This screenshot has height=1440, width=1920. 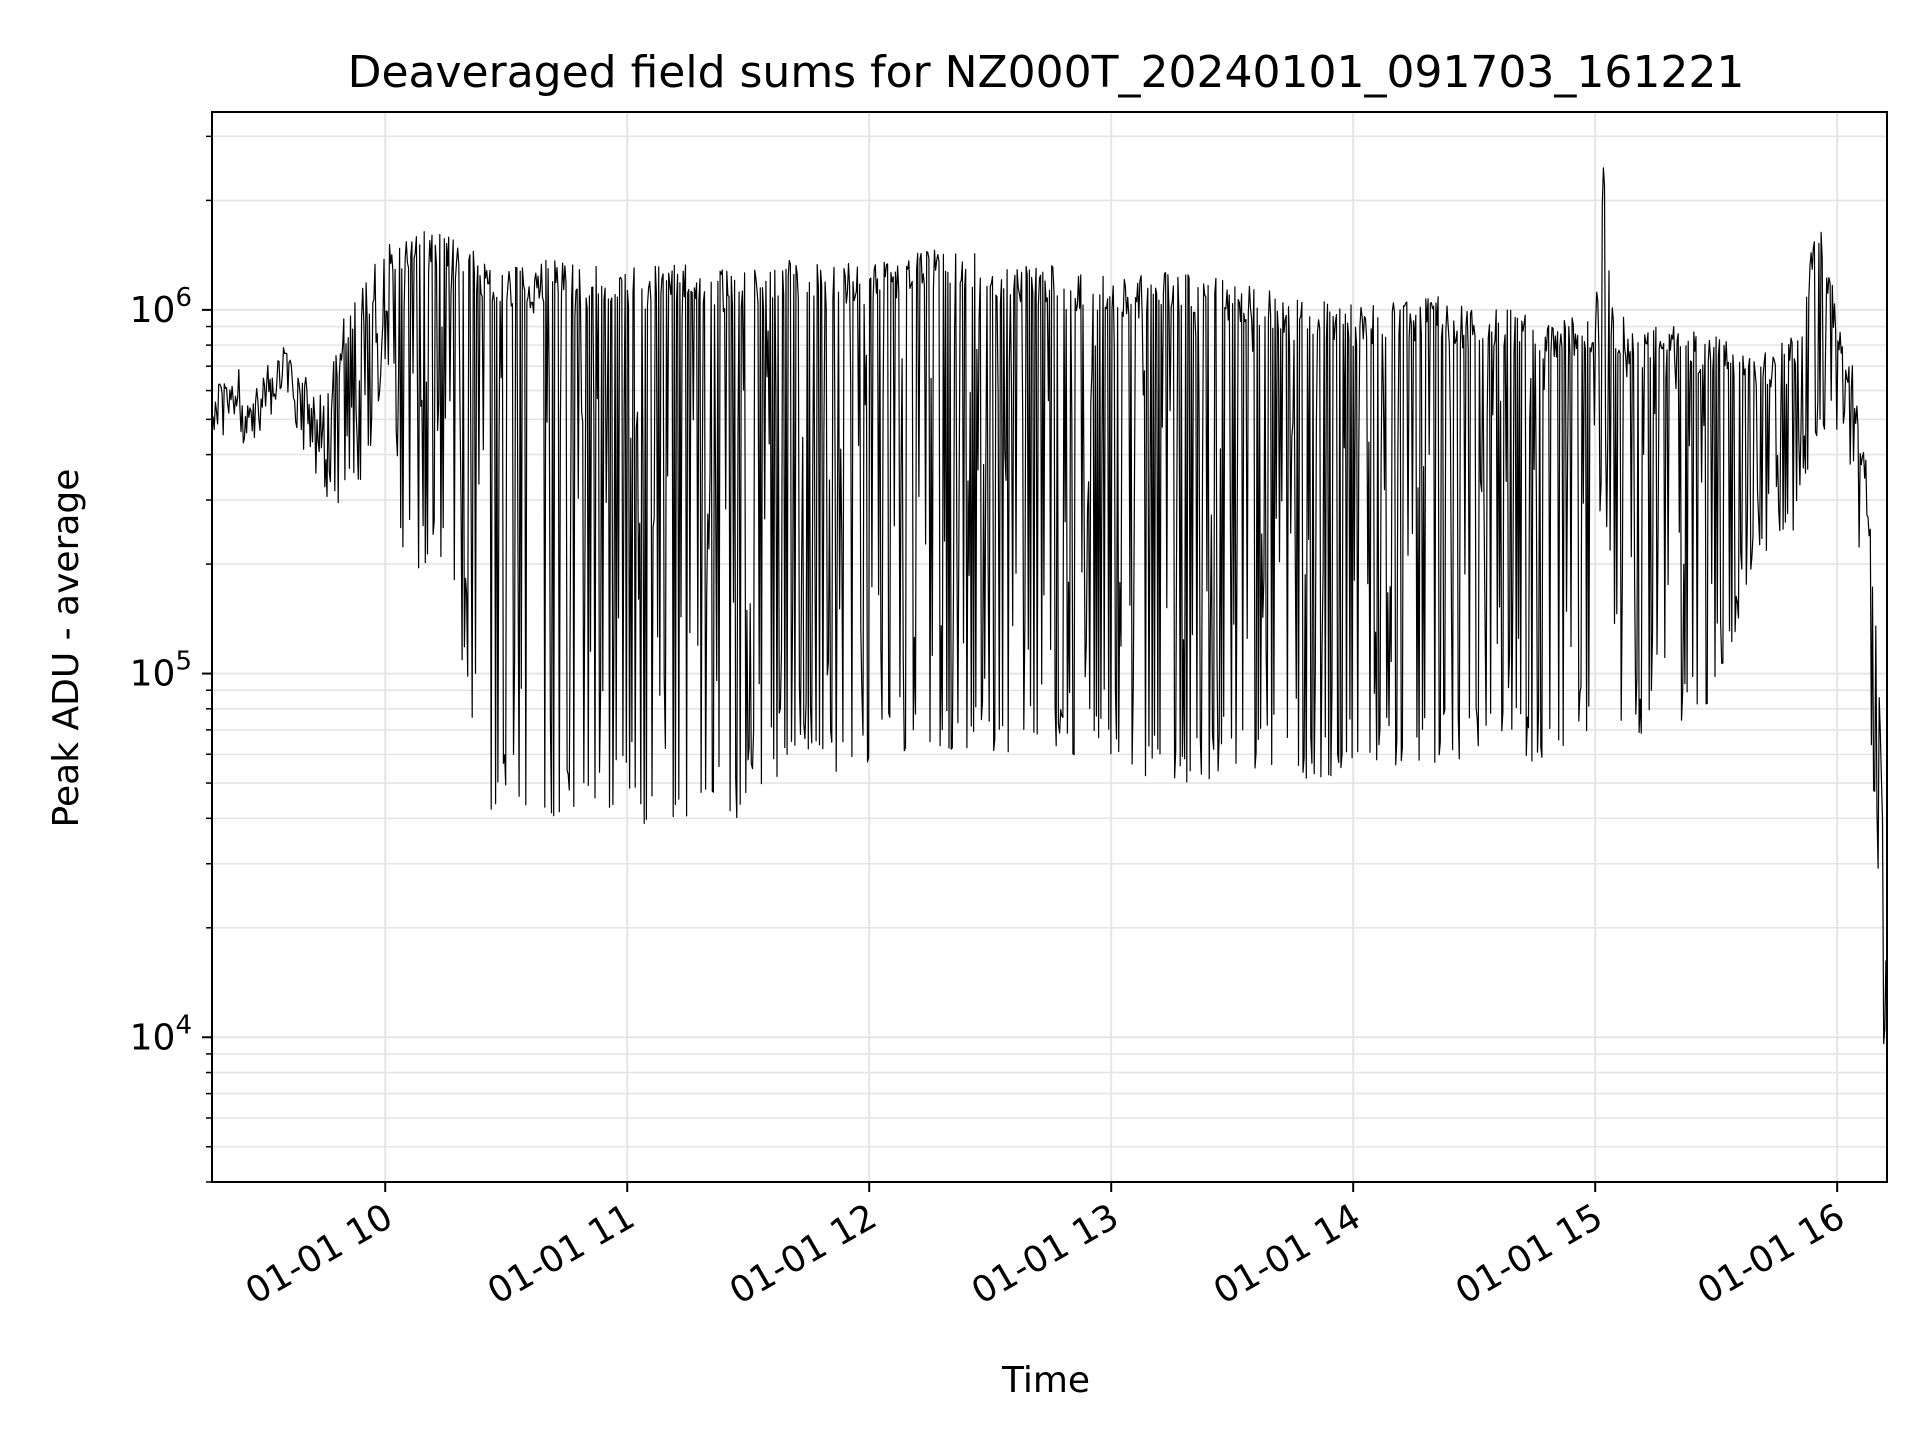 I want to click on x-tick-label: 01-01 11, so click(x=561, y=1254).